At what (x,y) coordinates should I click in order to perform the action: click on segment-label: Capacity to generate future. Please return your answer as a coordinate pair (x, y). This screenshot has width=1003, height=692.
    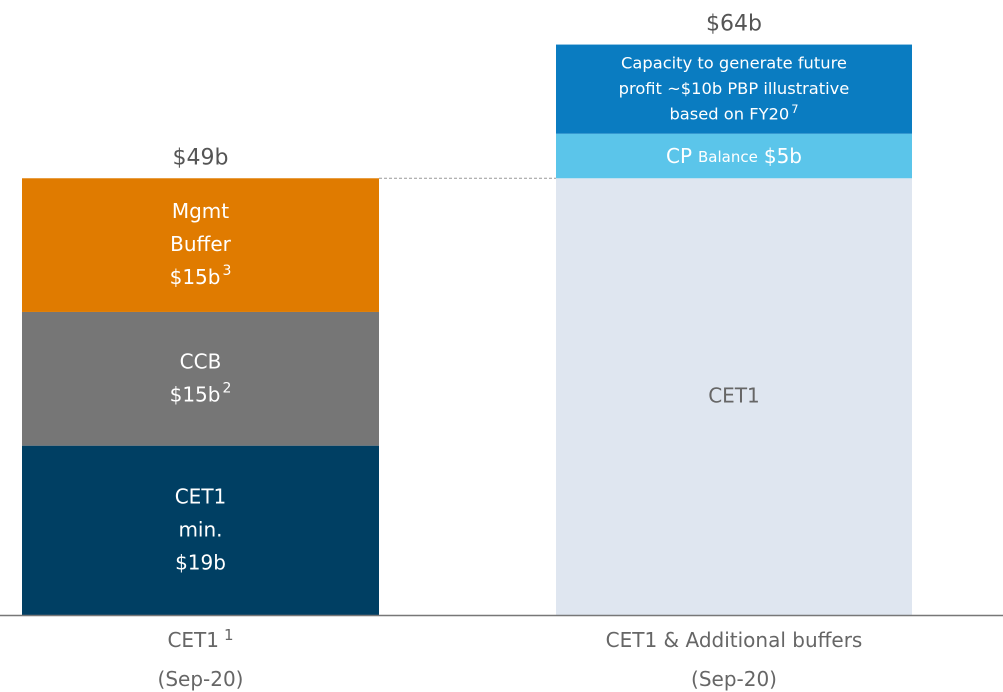
    Looking at the image, I should click on (734, 62).